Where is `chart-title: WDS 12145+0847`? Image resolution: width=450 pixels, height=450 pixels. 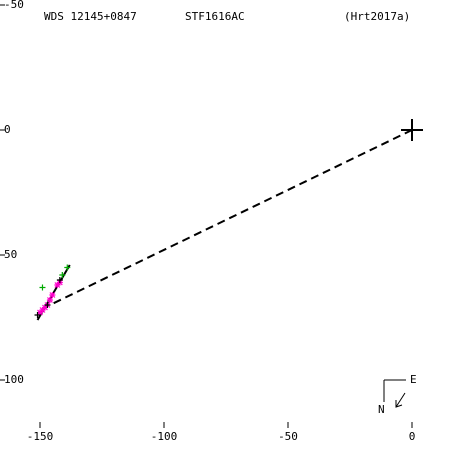
chart-title: WDS 12145+0847 is located at coordinates (90, 16).